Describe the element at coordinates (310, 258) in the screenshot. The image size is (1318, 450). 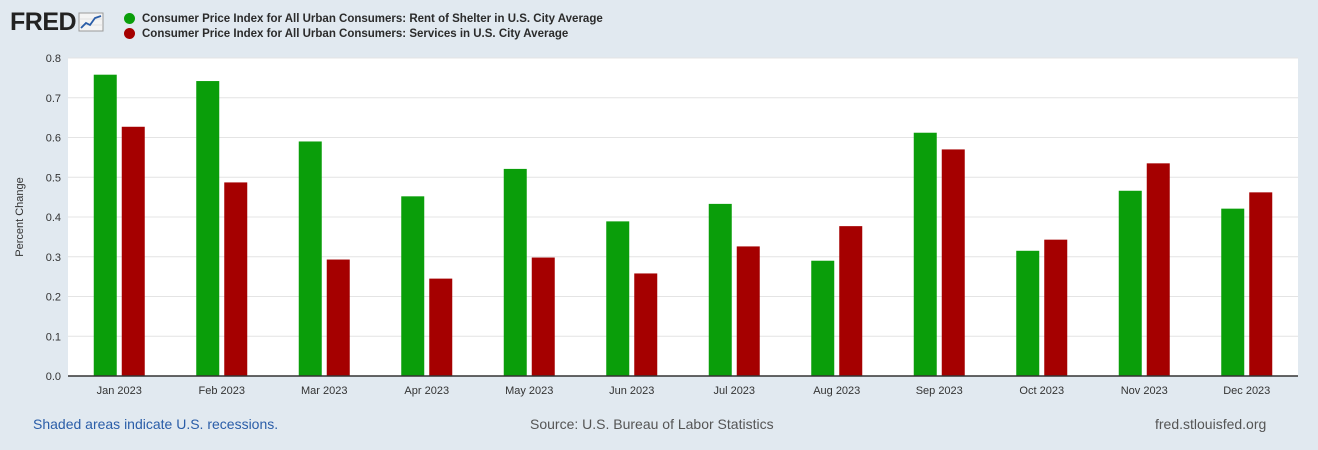
I see `bar-shelter-mar-2023` at that location.